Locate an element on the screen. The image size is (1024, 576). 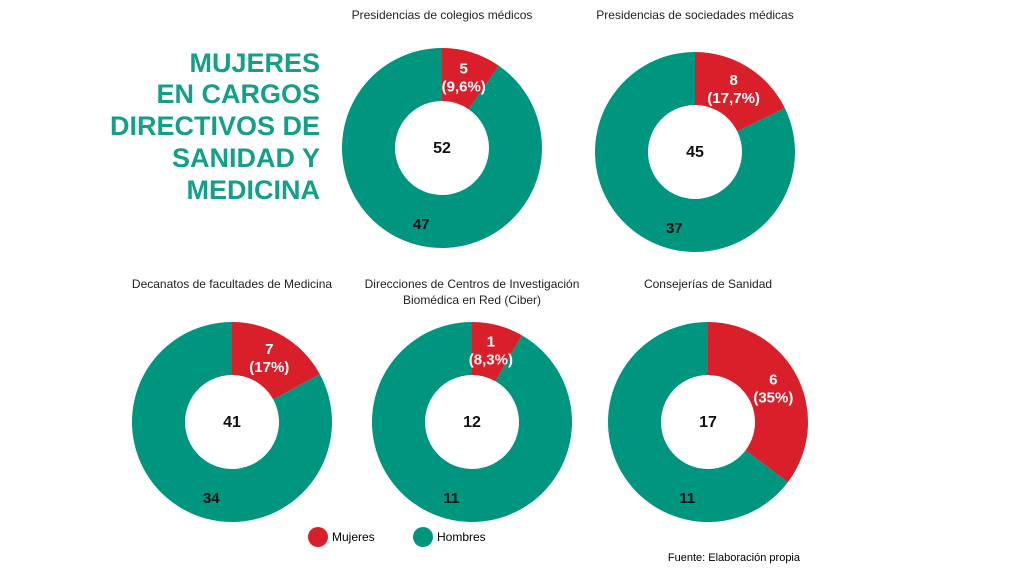
value-label: 37 is located at coordinates (674, 228).